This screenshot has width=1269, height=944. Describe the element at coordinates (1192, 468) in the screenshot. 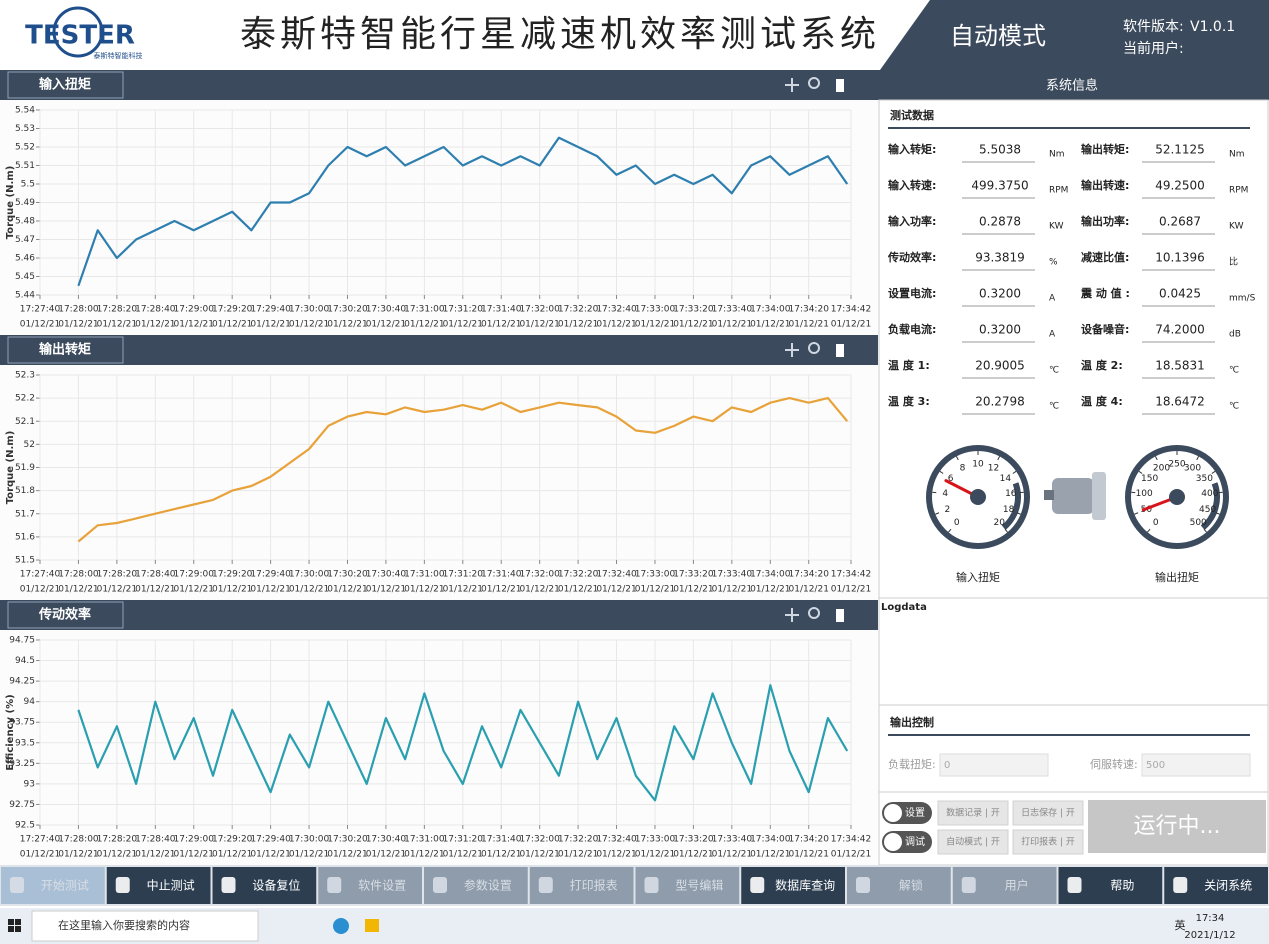

I see `gauge-tick-label: 300` at that location.